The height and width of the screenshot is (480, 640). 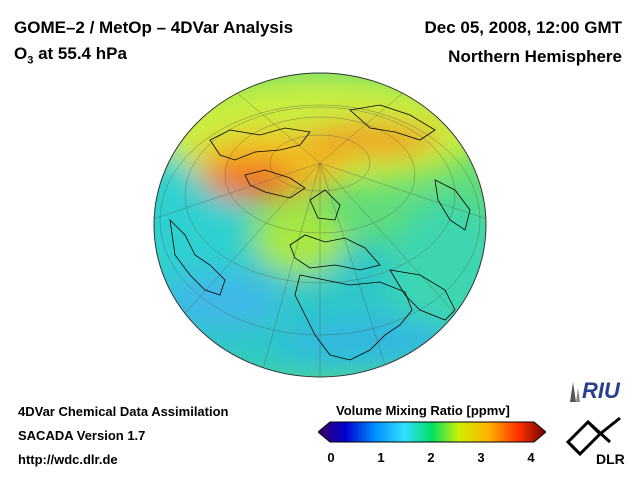 What do you see at coordinates (610, 459) in the screenshot?
I see `svg-text: DLR` at bounding box center [610, 459].